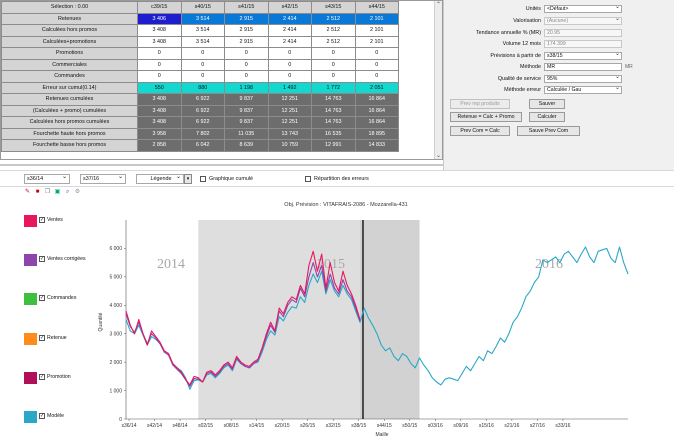 This screenshot has height=438, width=674. What do you see at coordinates (480, 131) in the screenshot?
I see `prev-com-calc-button: Prev Com = Calc` at bounding box center [480, 131].